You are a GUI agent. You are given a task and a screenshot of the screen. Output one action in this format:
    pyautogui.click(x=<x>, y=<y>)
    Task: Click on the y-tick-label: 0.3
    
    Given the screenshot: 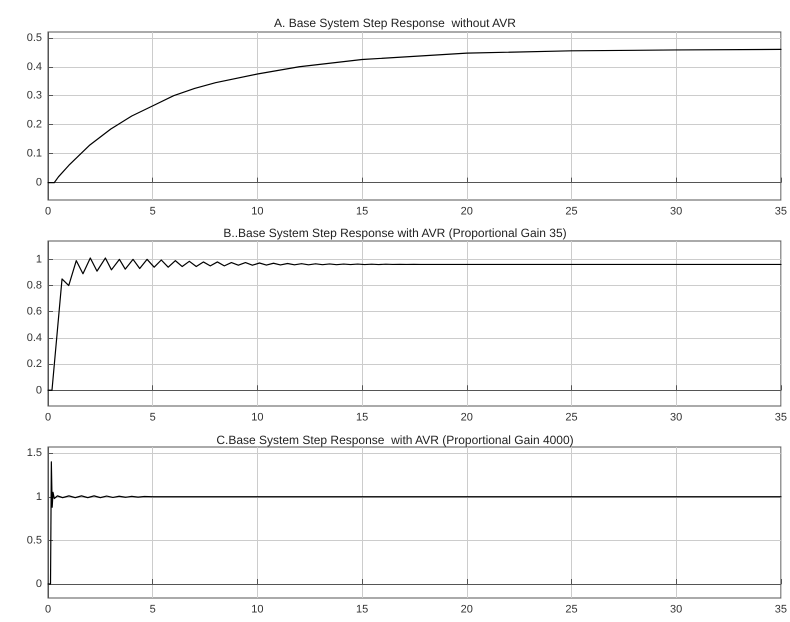 What is the action you would take?
    pyautogui.click(x=34, y=96)
    